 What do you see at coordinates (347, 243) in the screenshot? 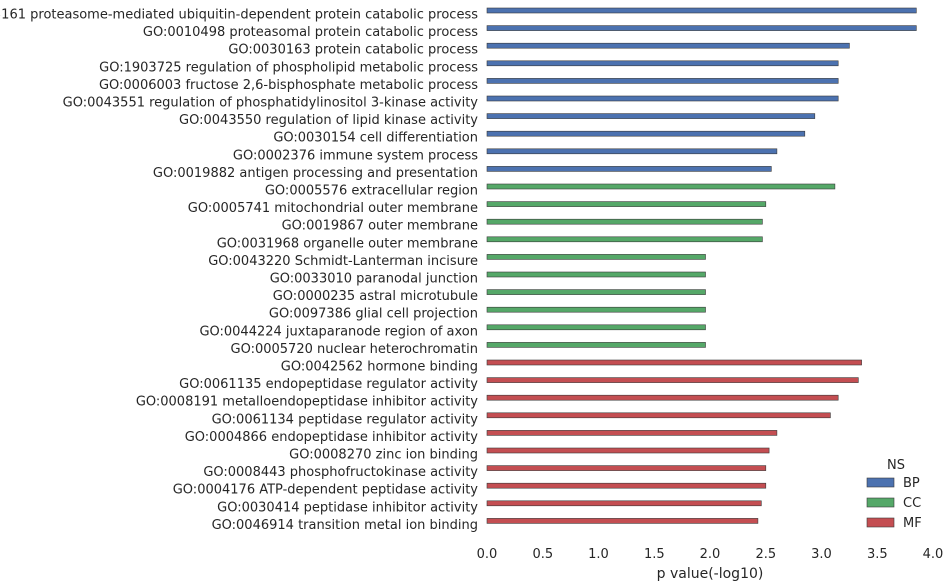
I see `category-label: GO:0031968 organelle outer membrane` at bounding box center [347, 243].